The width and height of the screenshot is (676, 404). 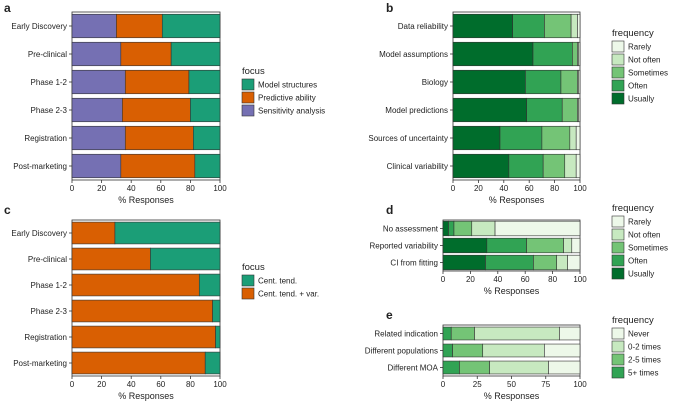 What do you see at coordinates (414, 263) in the screenshot?
I see `category-label-ci-from-fitting: CI from fitting` at bounding box center [414, 263].